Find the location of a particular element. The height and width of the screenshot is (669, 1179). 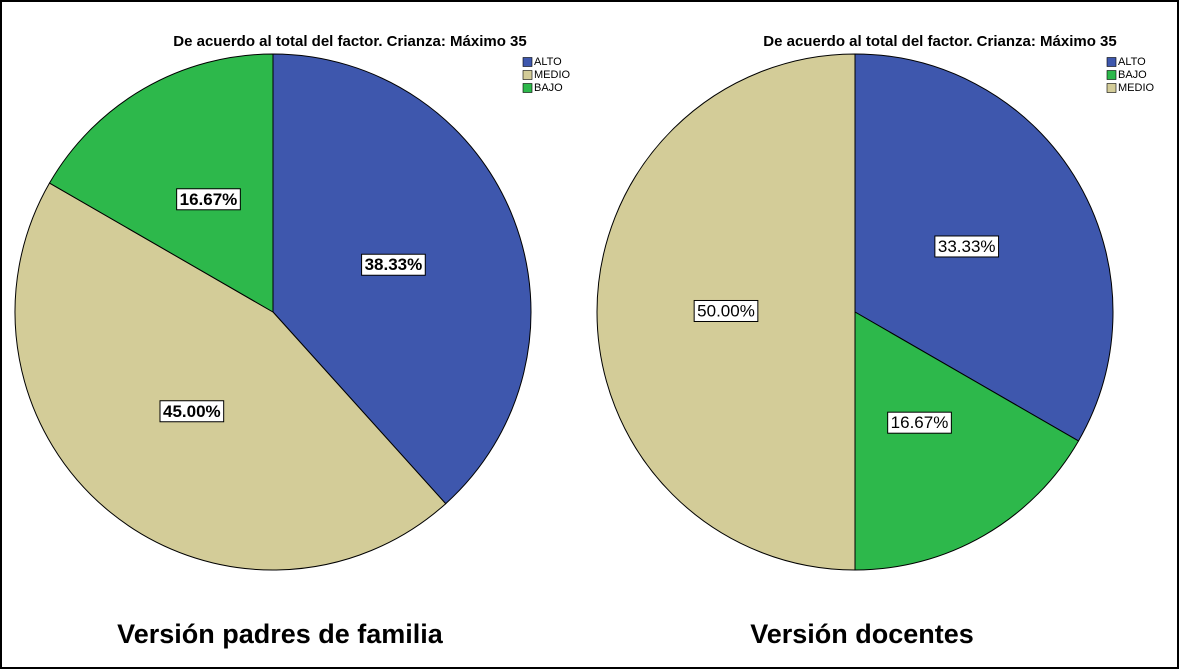

value-label: 45.00% is located at coordinates (192, 411).